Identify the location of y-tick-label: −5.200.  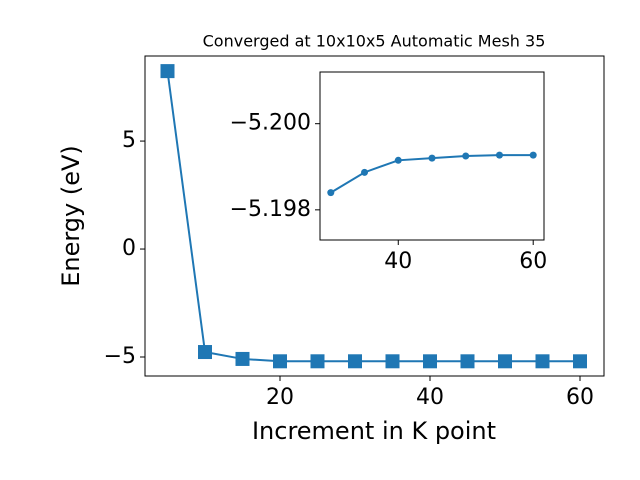
(270, 123).